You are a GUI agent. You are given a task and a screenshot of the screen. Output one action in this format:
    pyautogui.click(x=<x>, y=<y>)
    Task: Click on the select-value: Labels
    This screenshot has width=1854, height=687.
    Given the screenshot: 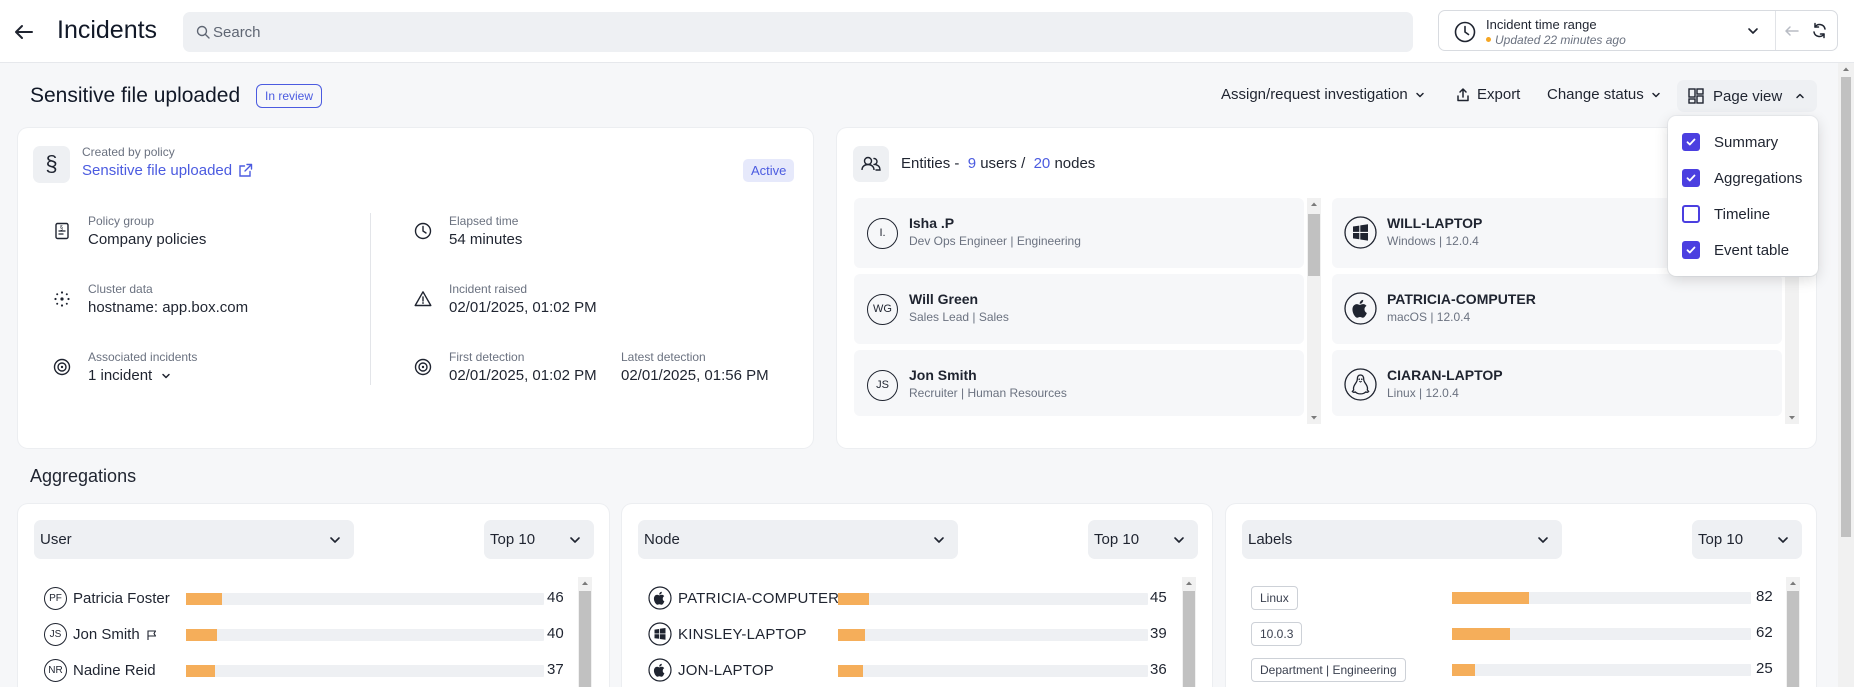 What is the action you would take?
    pyautogui.click(x=1270, y=539)
    